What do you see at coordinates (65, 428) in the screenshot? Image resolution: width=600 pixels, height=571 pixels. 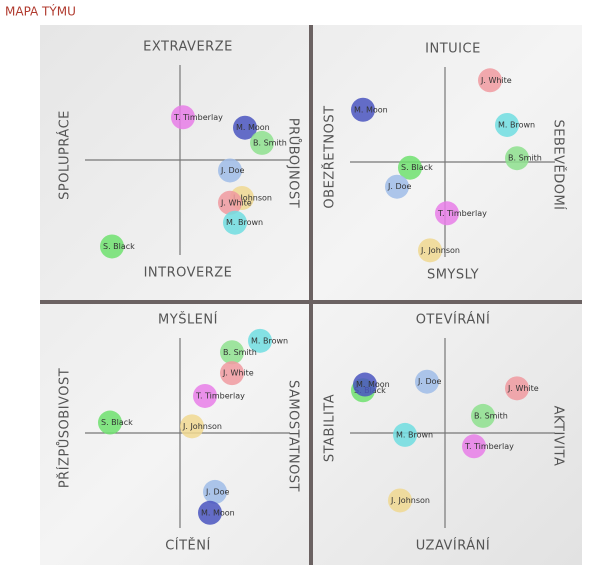 I see `pole-label: PŘÍZPŮSOBIVOST` at bounding box center [65, 428].